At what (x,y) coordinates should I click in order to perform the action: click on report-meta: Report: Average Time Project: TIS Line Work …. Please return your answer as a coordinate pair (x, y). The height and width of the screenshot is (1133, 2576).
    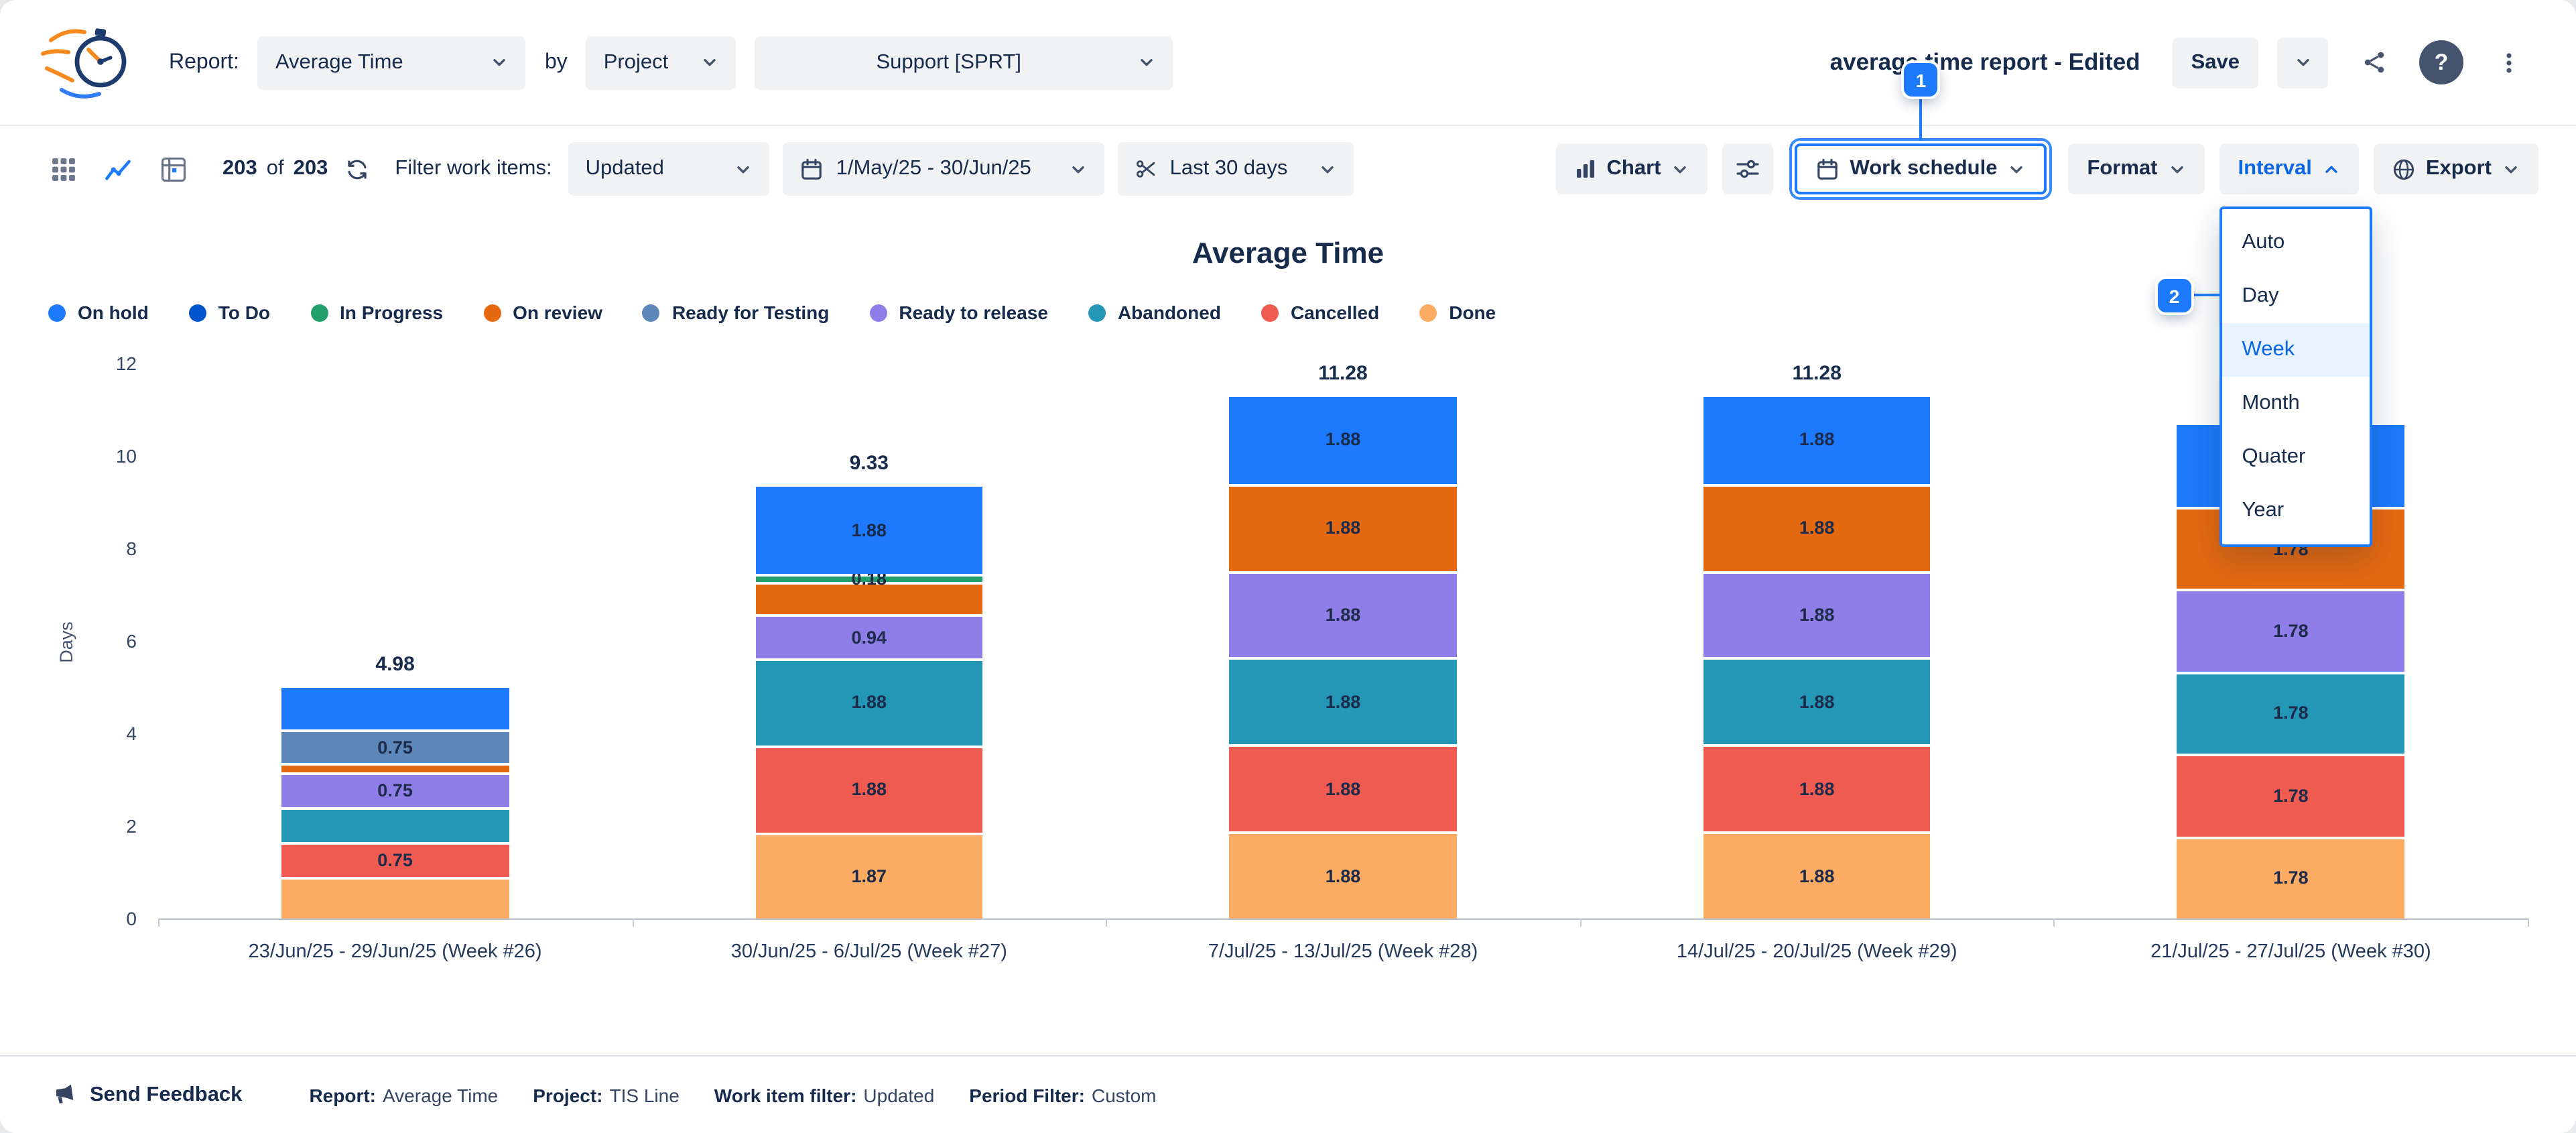
    Looking at the image, I should click on (732, 1095).